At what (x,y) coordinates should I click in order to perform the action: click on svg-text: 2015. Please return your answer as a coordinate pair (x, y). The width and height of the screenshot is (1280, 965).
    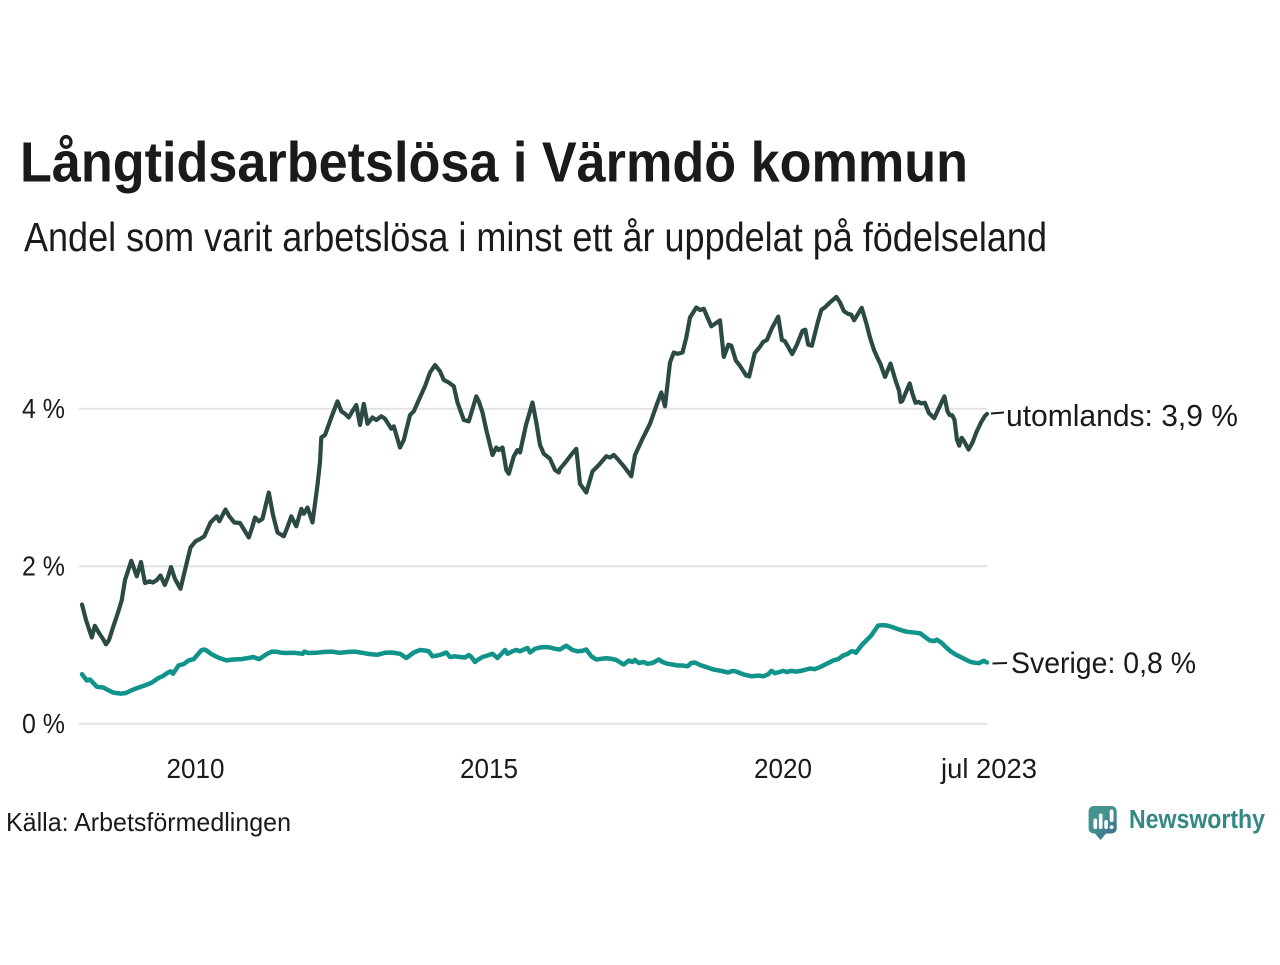
    Looking at the image, I should click on (489, 768).